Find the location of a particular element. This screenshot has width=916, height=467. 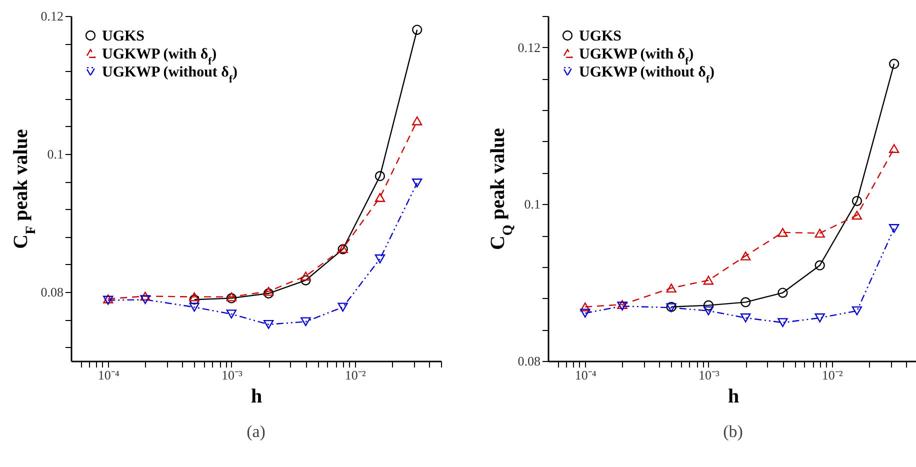

text: (a) is located at coordinates (256, 431).